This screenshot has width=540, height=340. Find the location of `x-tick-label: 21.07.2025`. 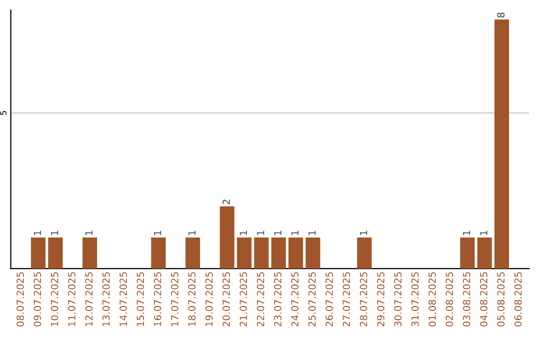

x-tick-label: 21.07.2025 is located at coordinates (244, 299).